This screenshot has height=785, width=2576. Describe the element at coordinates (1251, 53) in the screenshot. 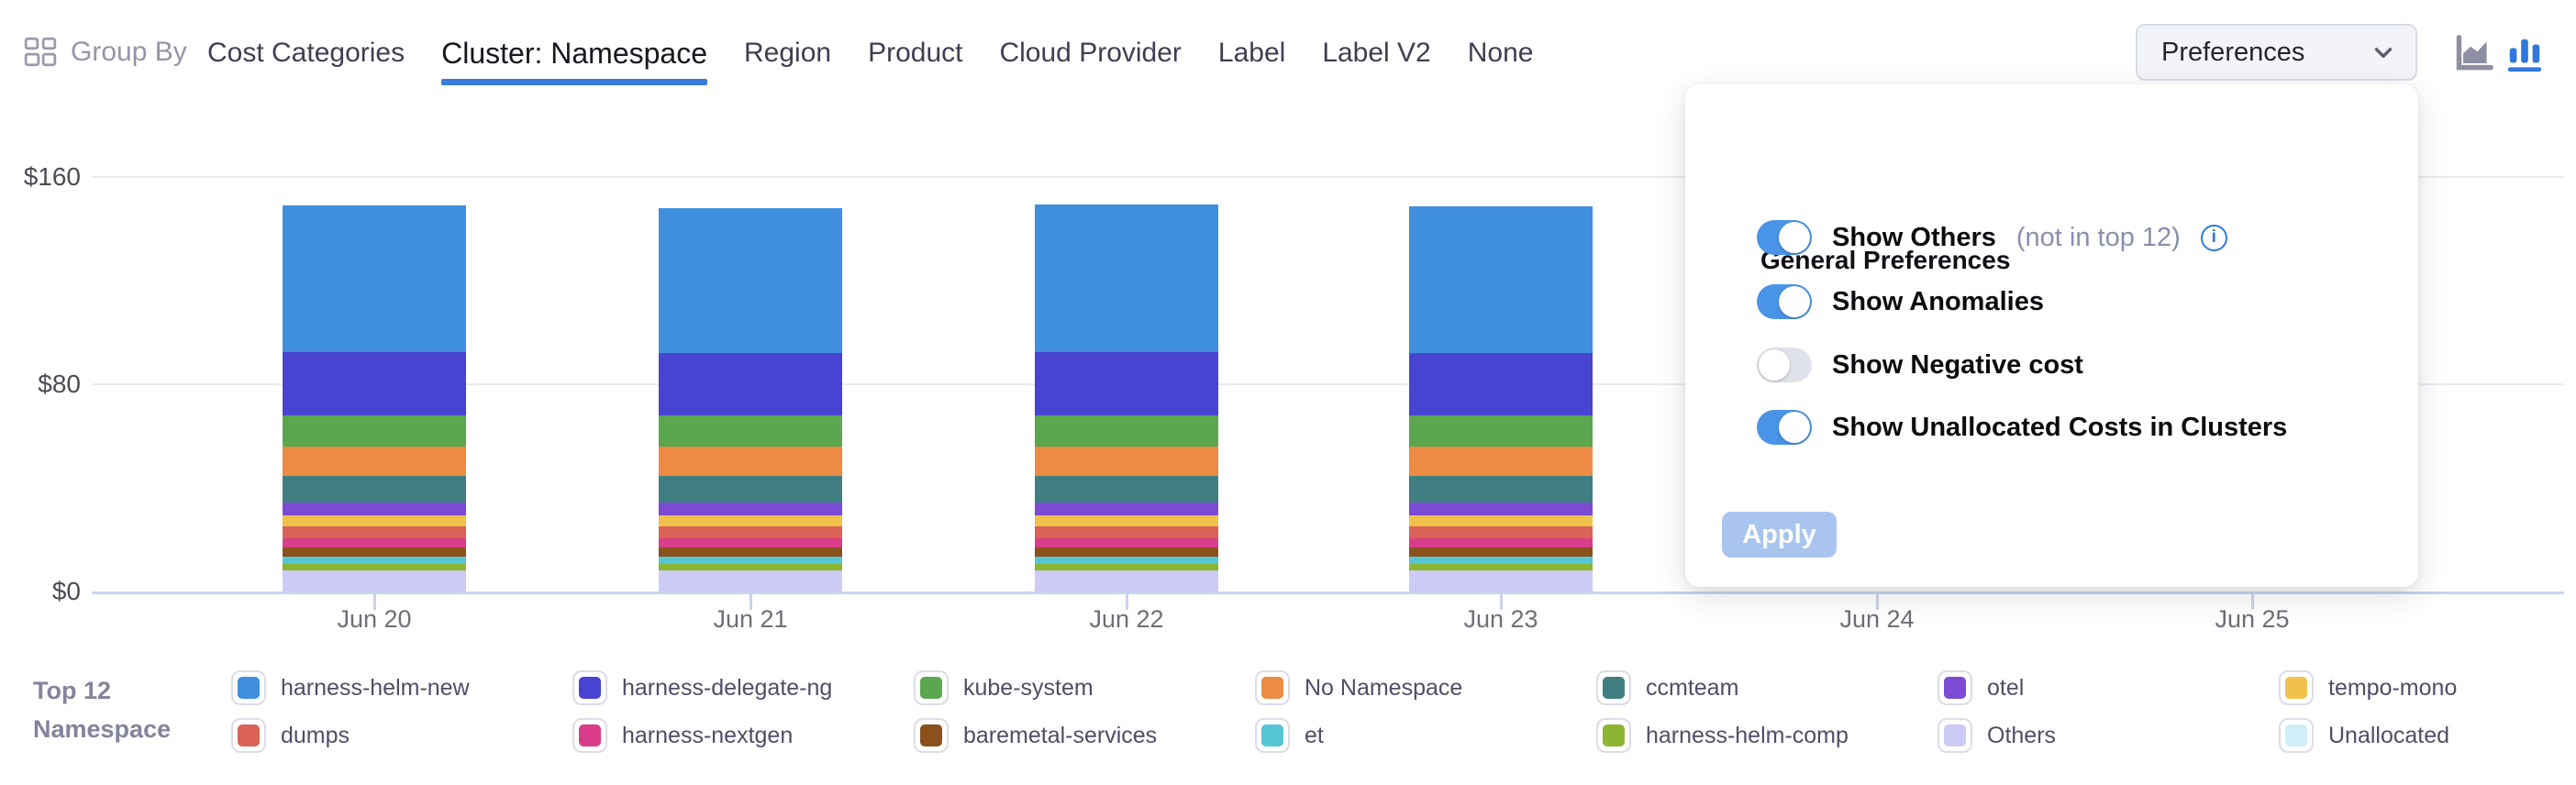

I see `tab-label: Label` at that location.